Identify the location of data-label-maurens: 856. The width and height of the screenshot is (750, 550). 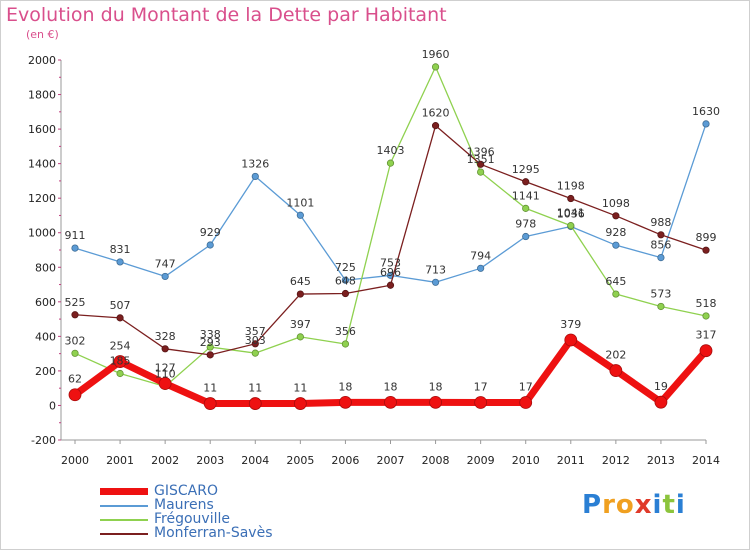
(660, 245).